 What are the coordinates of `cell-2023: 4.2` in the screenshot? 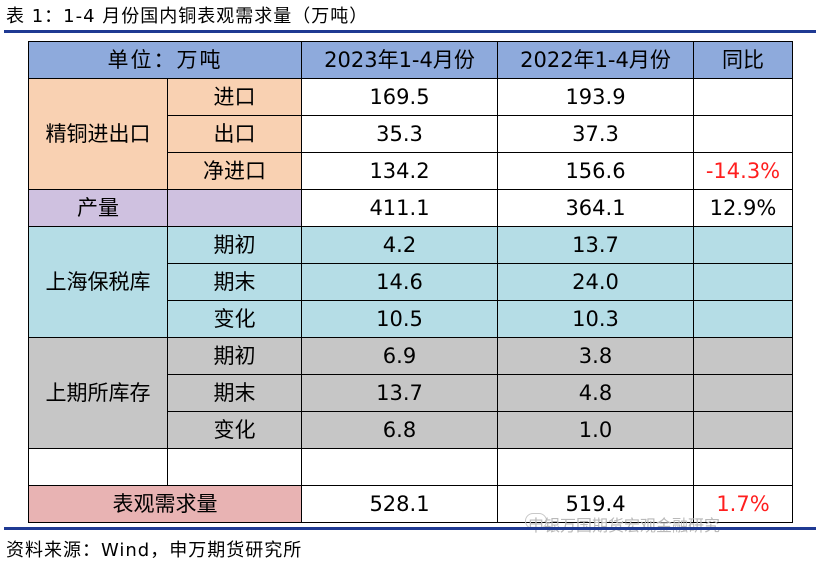 It's located at (399, 245).